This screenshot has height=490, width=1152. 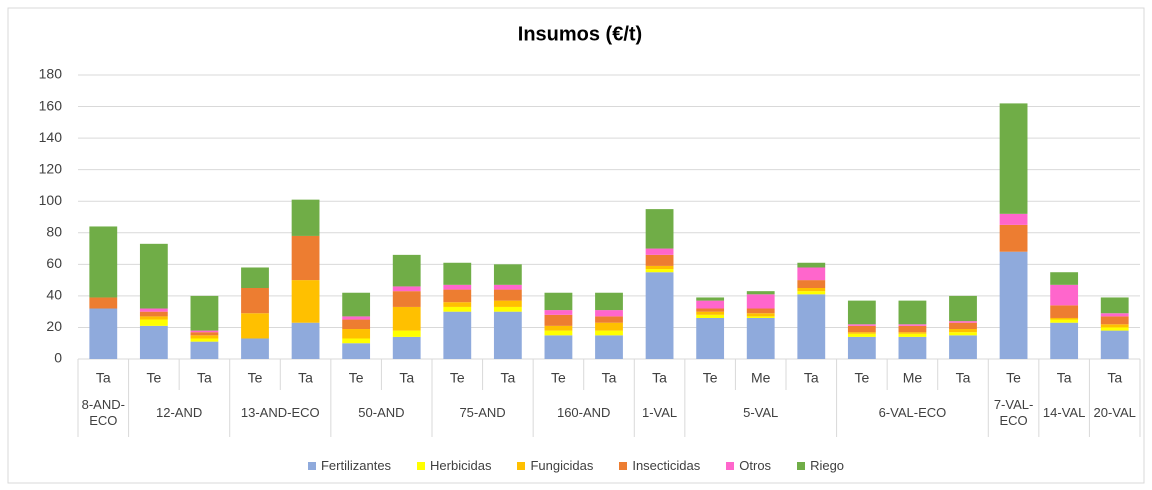 I want to click on chart-title: Insumos (€/t), so click(x=580, y=34).